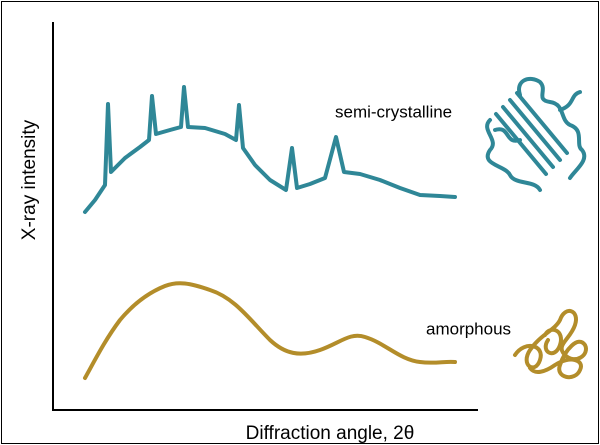 The image size is (600, 445). Describe the element at coordinates (270, 330) in the screenshot. I see `amorphous-curve` at that location.